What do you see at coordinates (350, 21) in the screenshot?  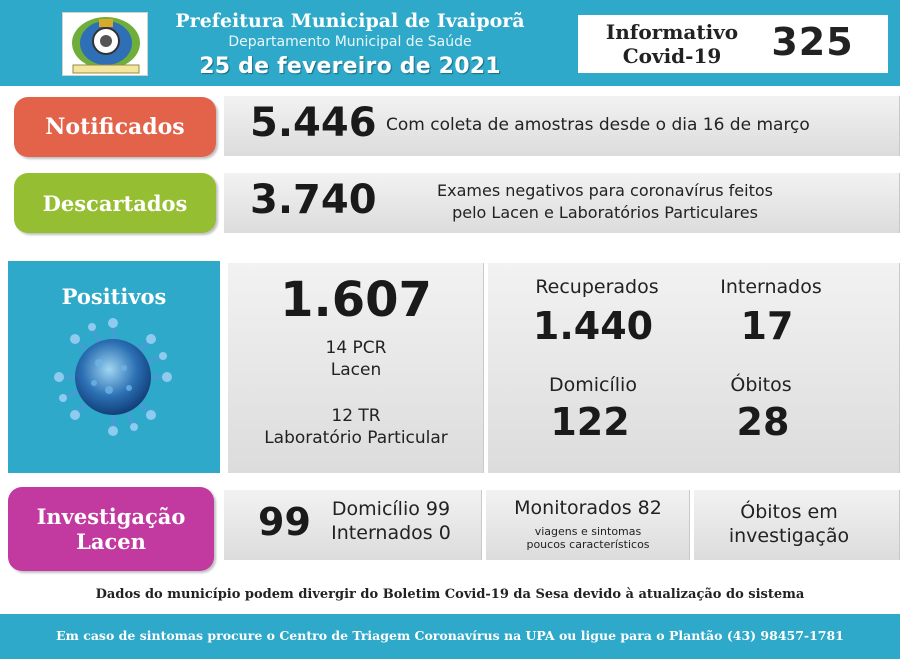 I see `prefeitura-title: Prefeitura Municipal de Ivaiporã` at bounding box center [350, 21].